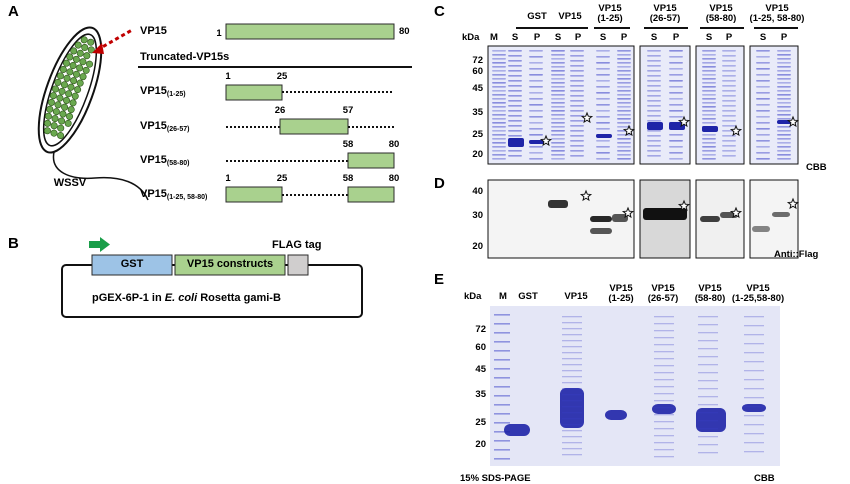 The image size is (850, 484). Describe the element at coordinates (297, 245) in the screenshot. I see `flag-tag-label: FLAG tag` at that location.